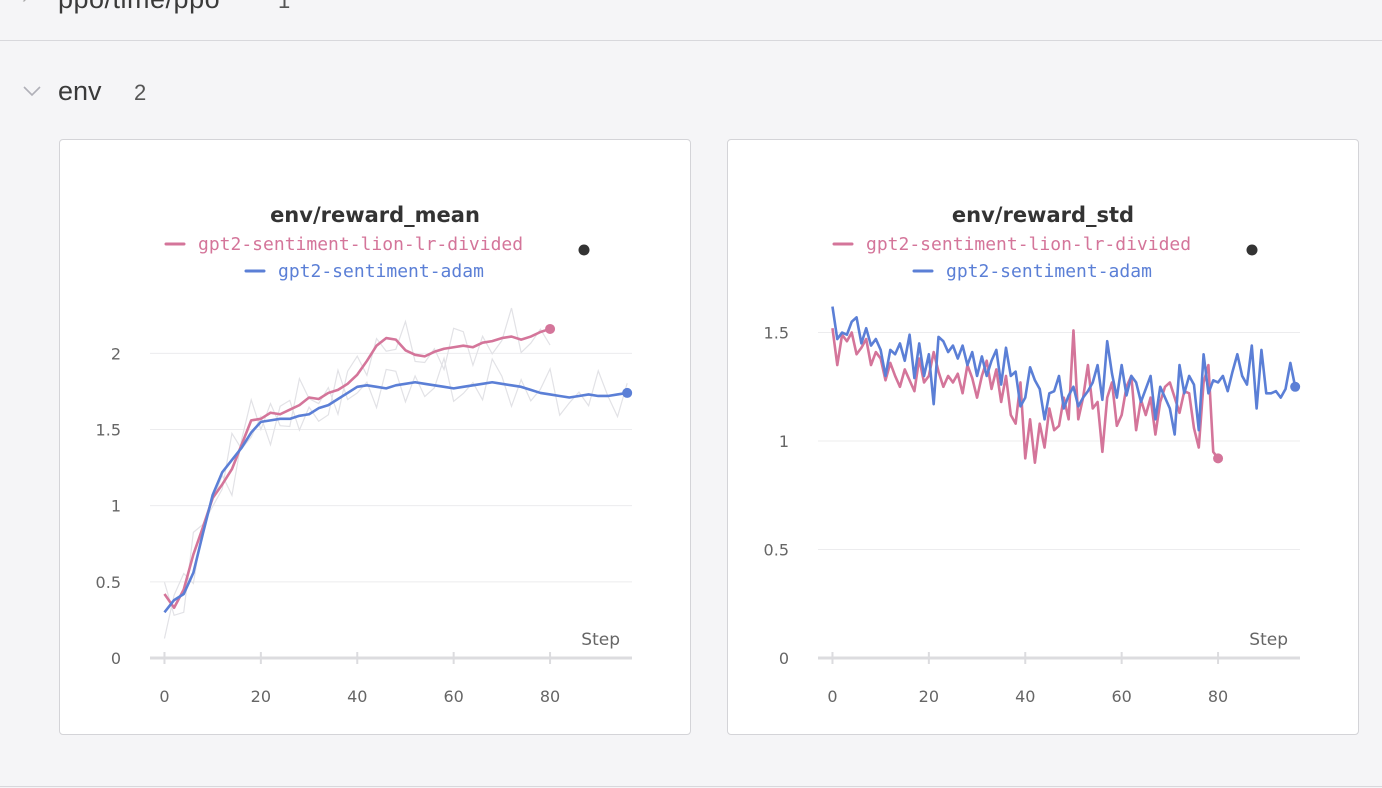  What do you see at coordinates (25, 4) in the screenshot?
I see `chevron-right-icon: ›` at bounding box center [25, 4].